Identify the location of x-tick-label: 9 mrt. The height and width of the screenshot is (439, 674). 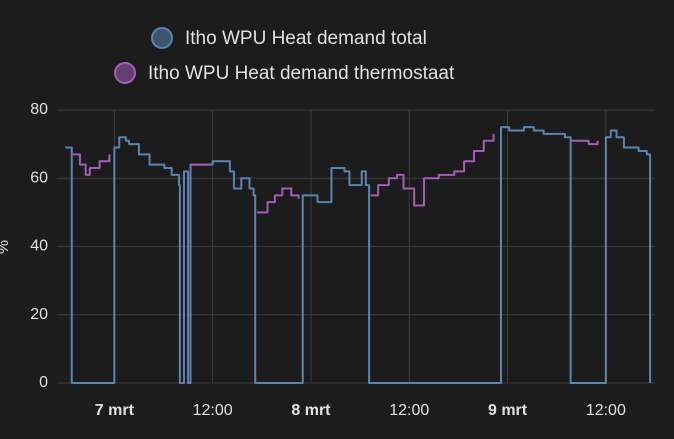
(508, 410).